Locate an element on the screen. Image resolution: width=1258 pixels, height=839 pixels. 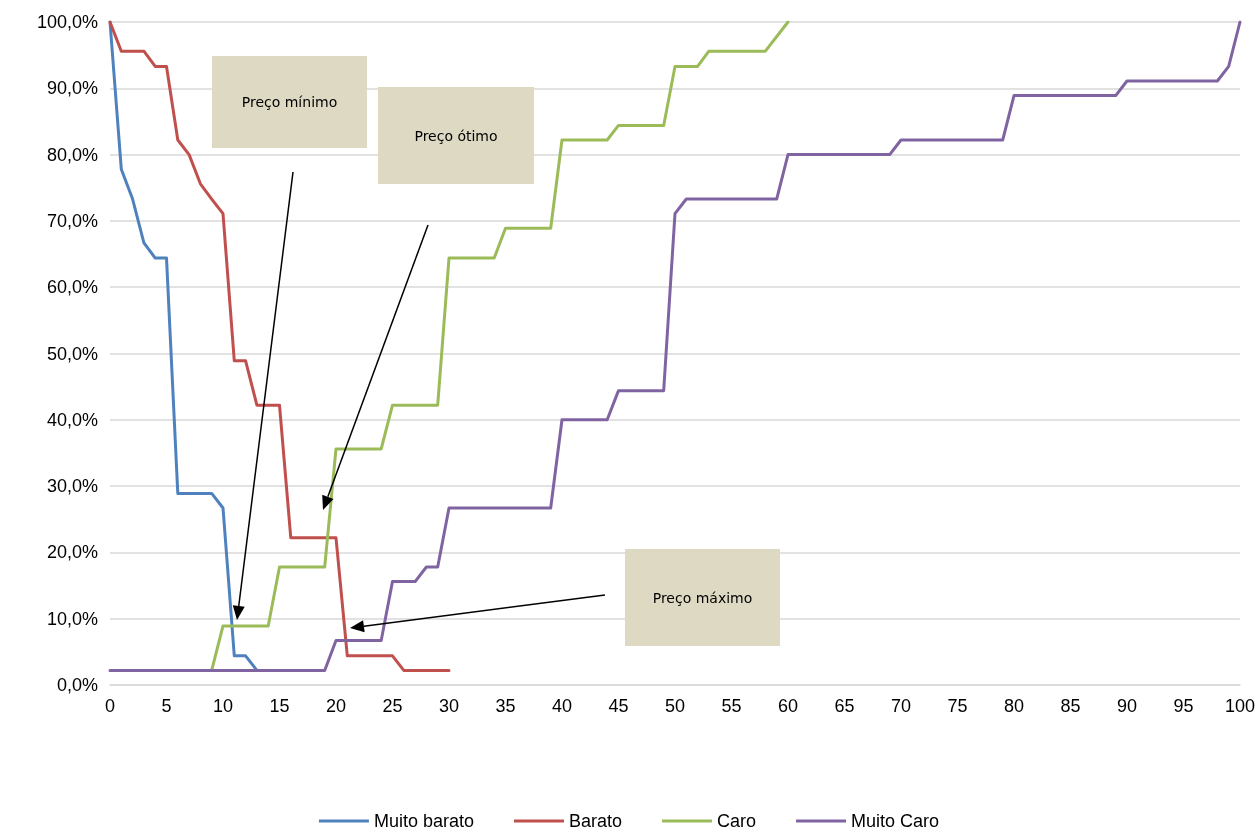
y-tick-label: 70,0% is located at coordinates (72, 220).